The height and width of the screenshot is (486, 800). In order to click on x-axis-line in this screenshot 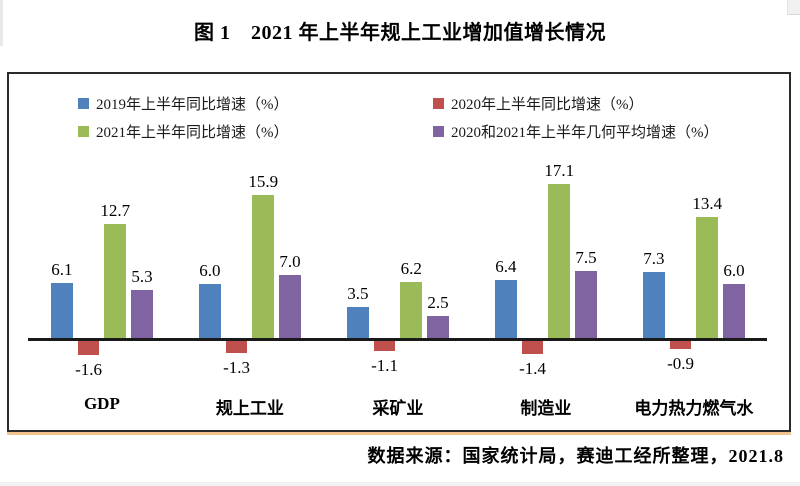, I will do `click(397, 339)`.